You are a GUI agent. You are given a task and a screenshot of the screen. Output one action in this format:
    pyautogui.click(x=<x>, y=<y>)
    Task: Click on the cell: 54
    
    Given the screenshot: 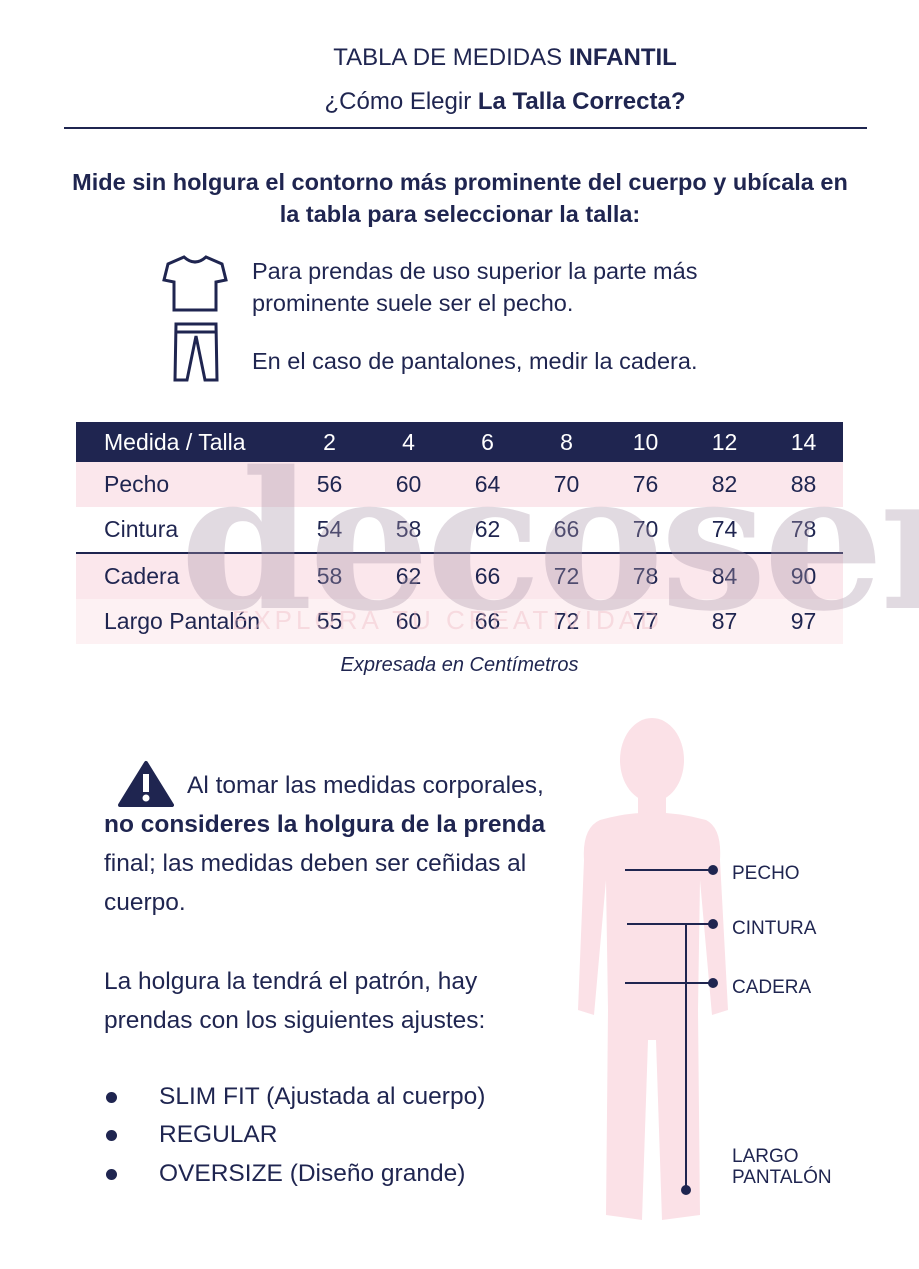 What is the action you would take?
    pyautogui.click(x=329, y=530)
    